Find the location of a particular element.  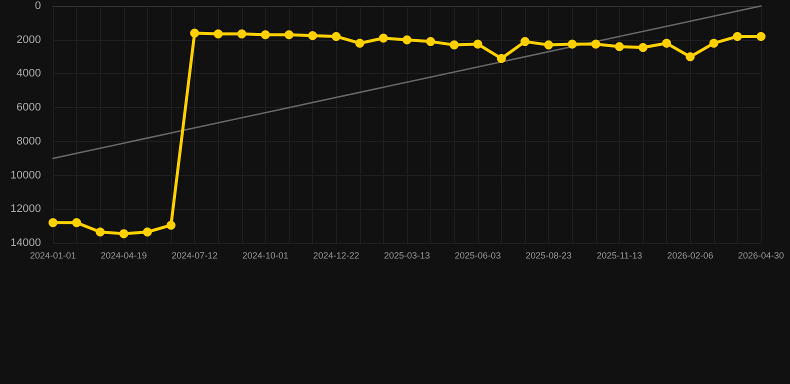

y-tick-label: 0 is located at coordinates (37, 6).